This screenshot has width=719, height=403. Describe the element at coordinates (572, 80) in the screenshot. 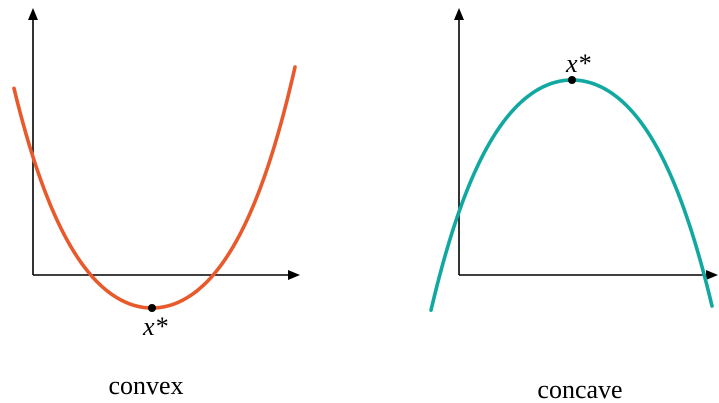

I see `concave-optimum-point` at that location.